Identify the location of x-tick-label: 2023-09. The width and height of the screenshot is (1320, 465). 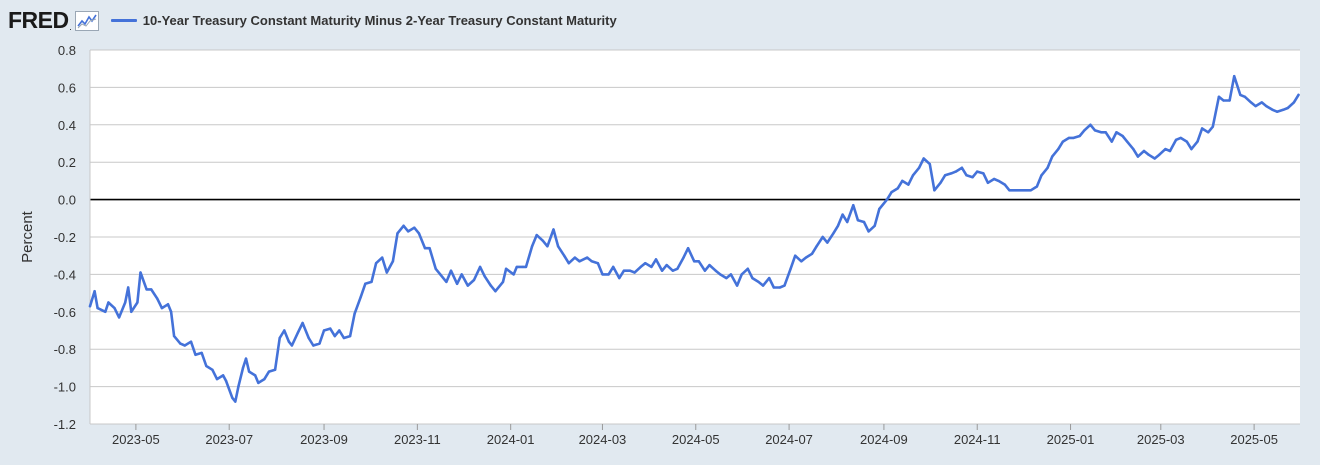
(324, 439).